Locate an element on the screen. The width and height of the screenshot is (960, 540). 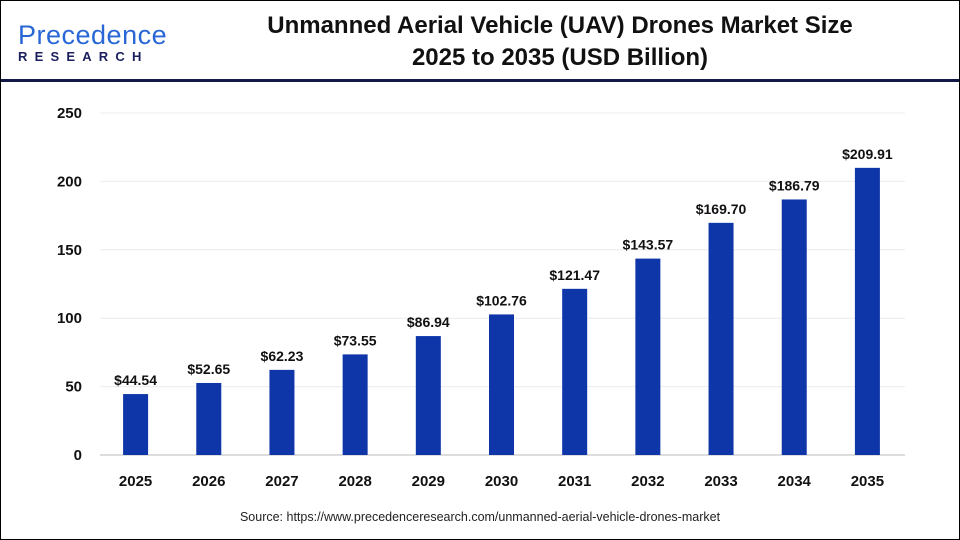
bar-2029 is located at coordinates (428, 395).